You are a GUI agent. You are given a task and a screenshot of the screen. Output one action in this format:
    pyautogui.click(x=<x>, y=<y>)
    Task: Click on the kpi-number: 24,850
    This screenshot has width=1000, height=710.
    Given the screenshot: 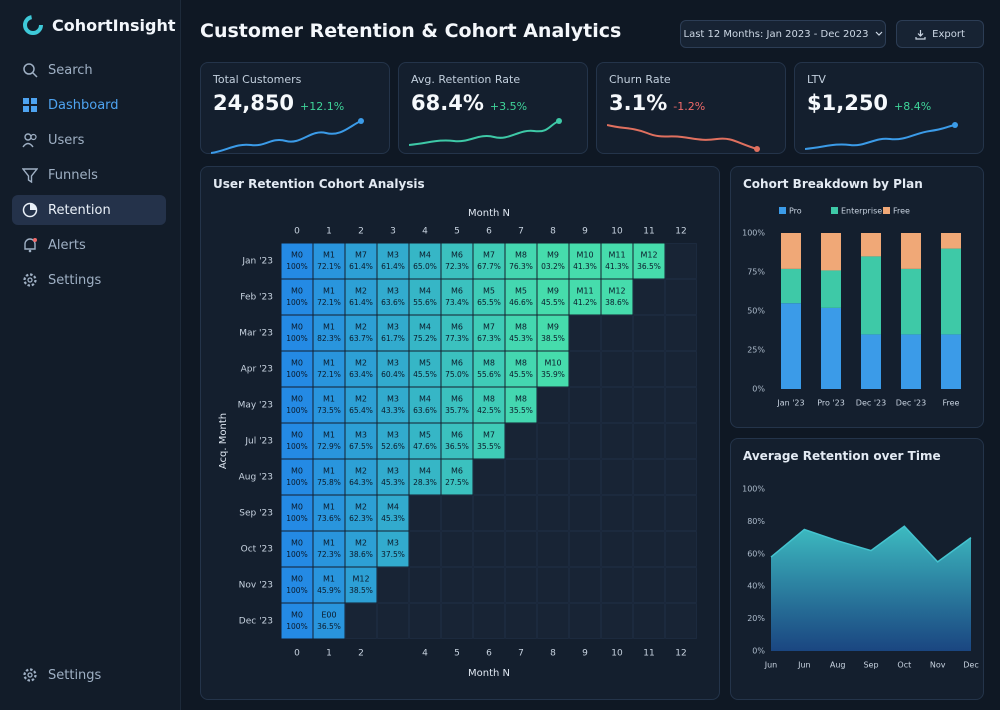 What is the action you would take?
    pyautogui.click(x=254, y=103)
    